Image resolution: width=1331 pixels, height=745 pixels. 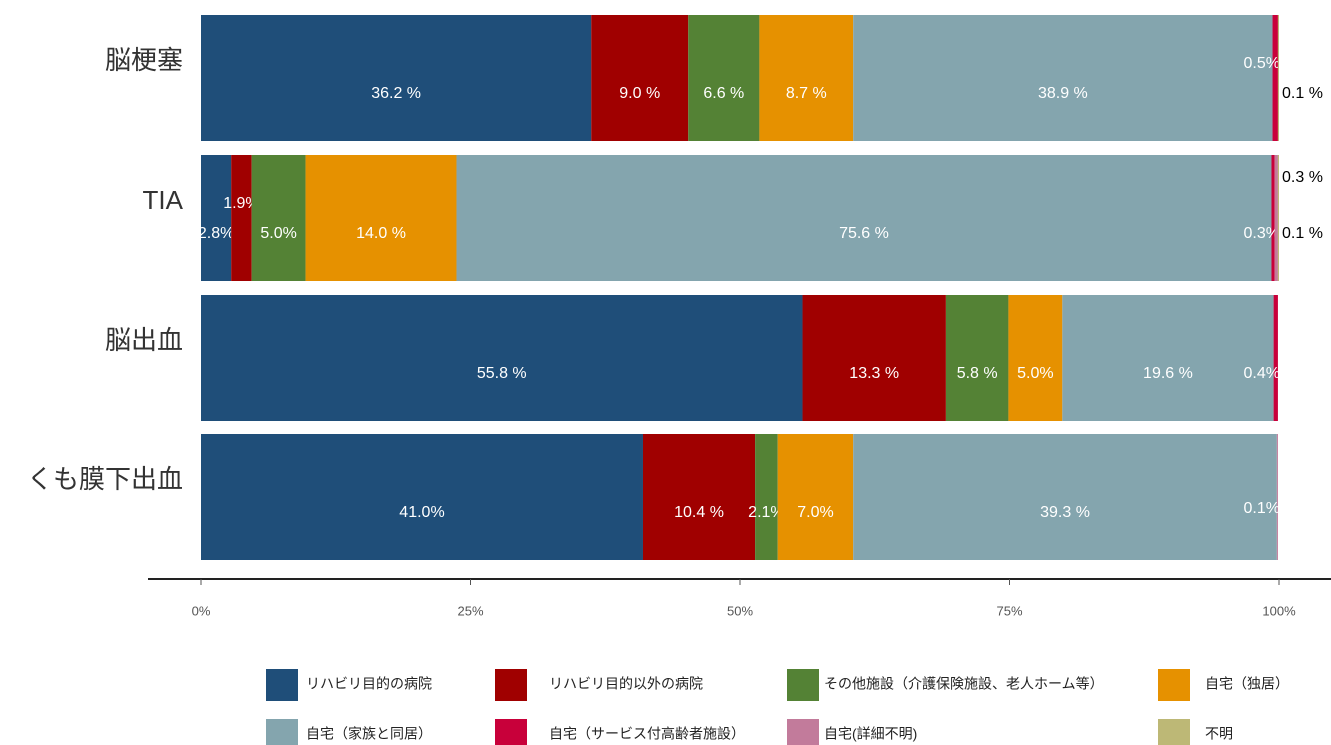 I want to click on value-label: 75.6 %, so click(x=864, y=233).